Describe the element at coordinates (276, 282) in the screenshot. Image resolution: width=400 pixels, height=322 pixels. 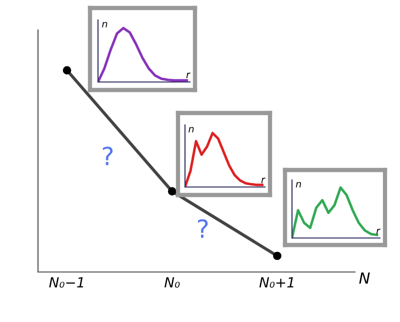
I see `x-tick-label: N₀+1` at that location.